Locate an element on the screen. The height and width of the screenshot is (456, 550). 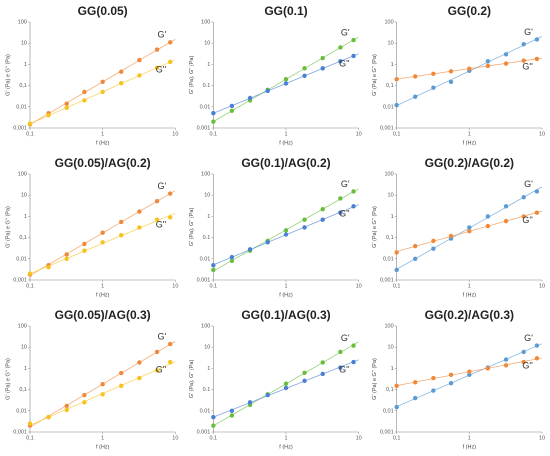
chart-title: GG(0.1)/AG(0.3) is located at coordinates (285, 315).